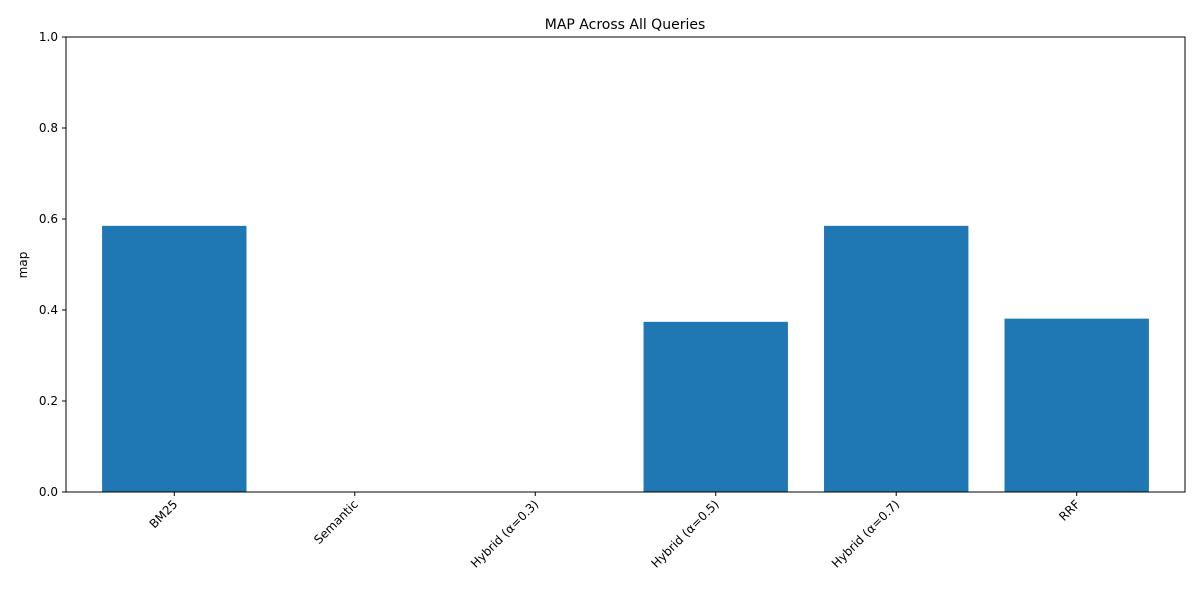  I want to click on y-axis-title: map, so click(23, 265).